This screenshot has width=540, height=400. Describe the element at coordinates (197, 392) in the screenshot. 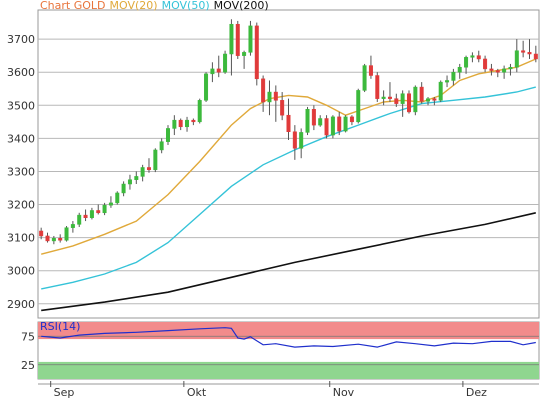

I see `x-tick-label: Okt` at that location.